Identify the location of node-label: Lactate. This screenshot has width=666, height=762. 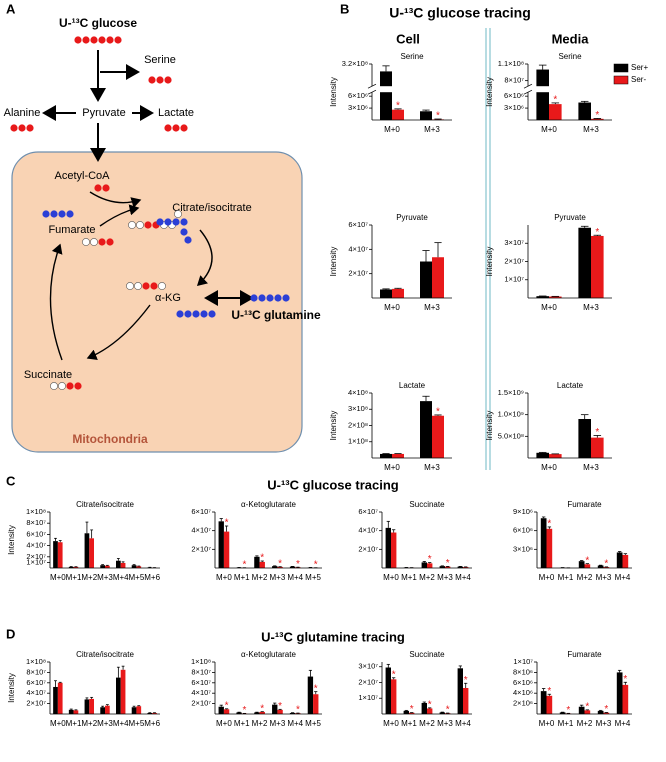
(176, 113).